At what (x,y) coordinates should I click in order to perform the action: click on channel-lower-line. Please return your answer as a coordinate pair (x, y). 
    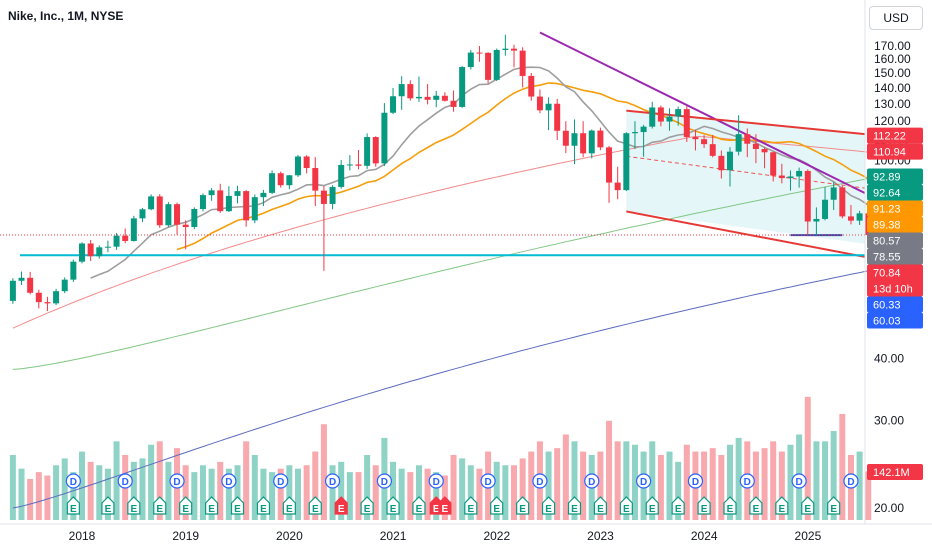
    Looking at the image, I should click on (746, 234).